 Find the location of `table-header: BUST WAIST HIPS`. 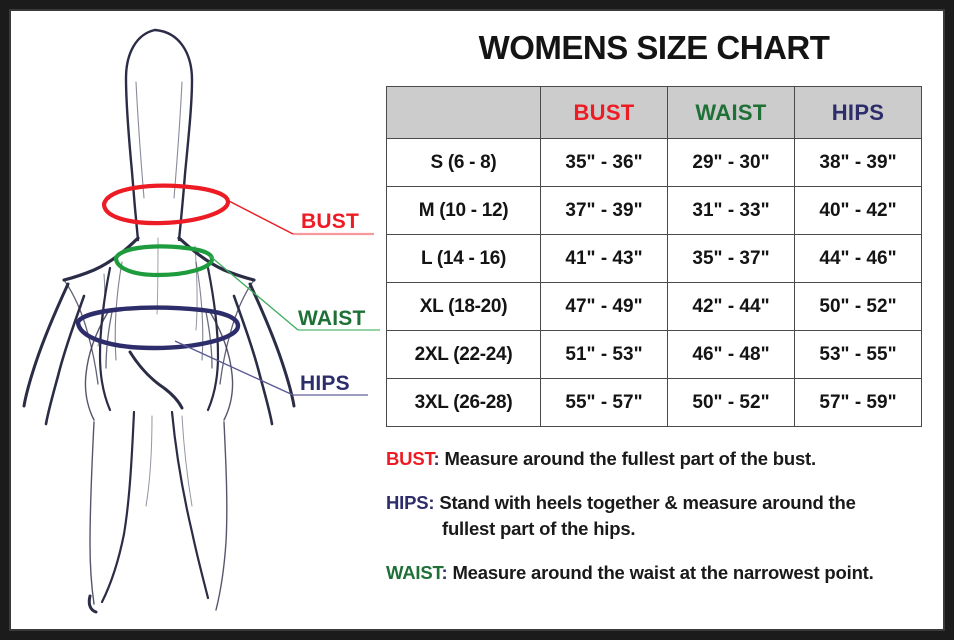

table-header: BUST WAIST HIPS is located at coordinates (654, 112).